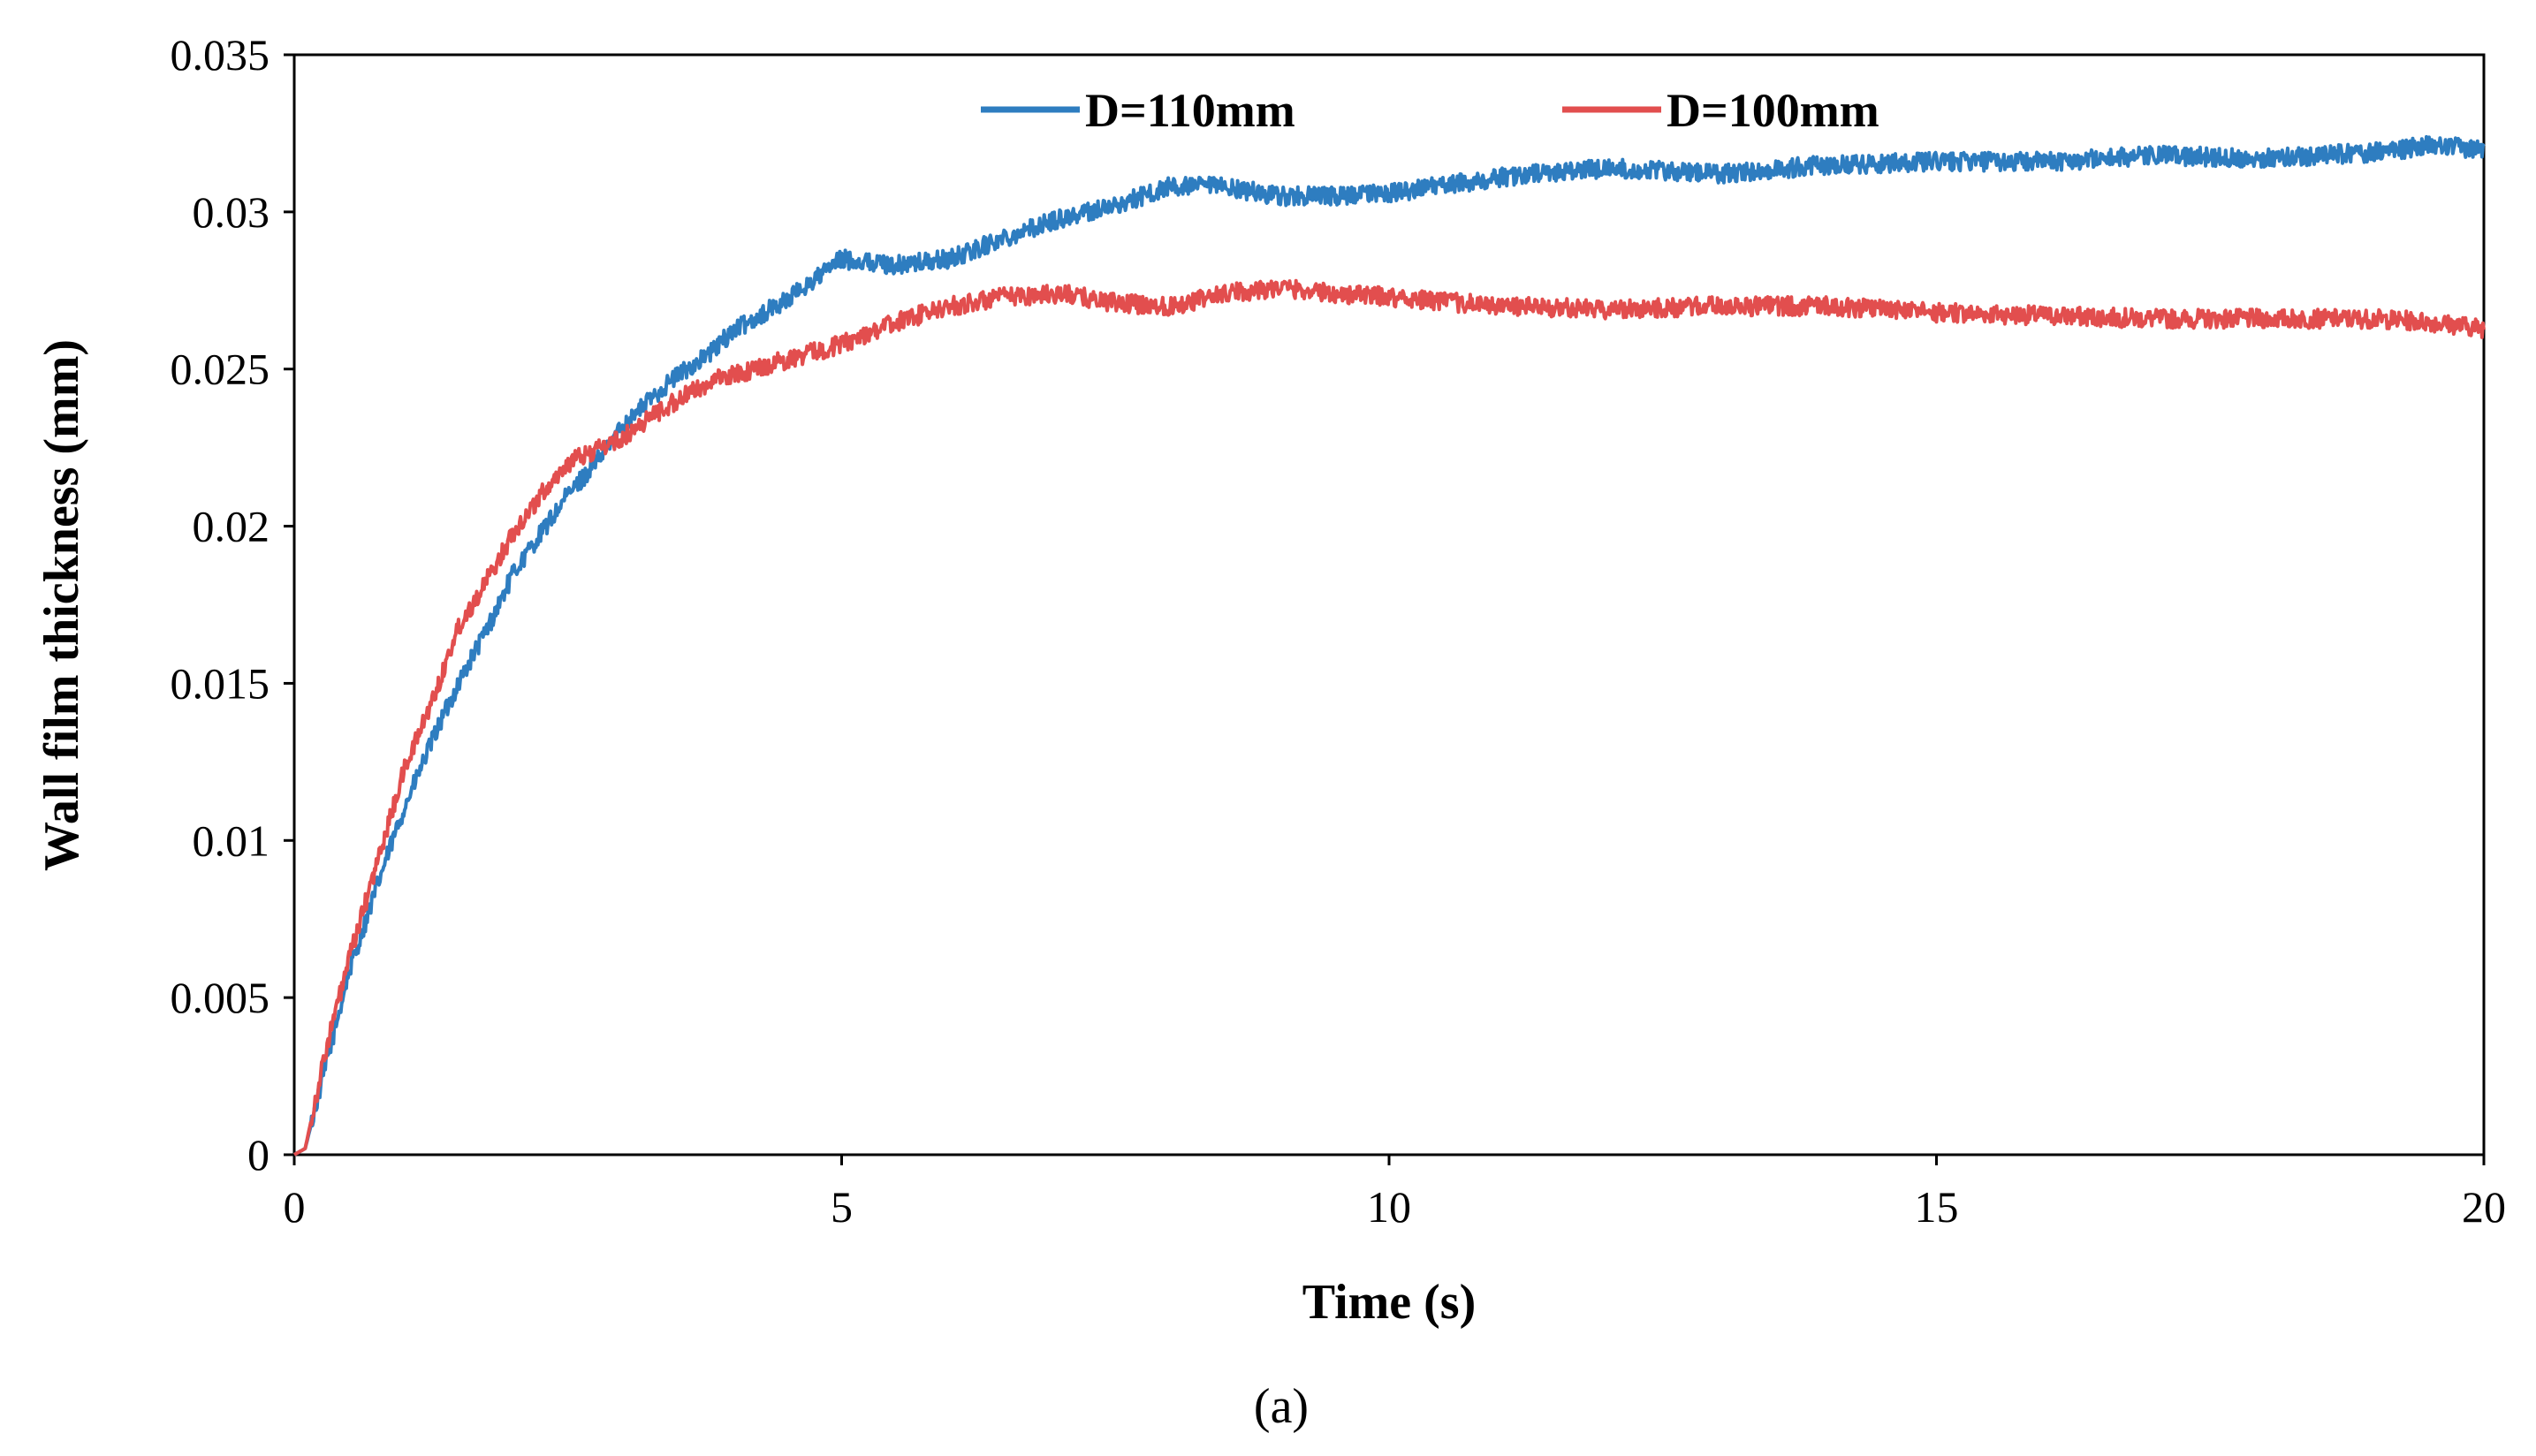 This screenshot has width=2536, height=1456. What do you see at coordinates (232, 526) in the screenshot?
I see `y-tick-label: 0.02` at bounding box center [232, 526].